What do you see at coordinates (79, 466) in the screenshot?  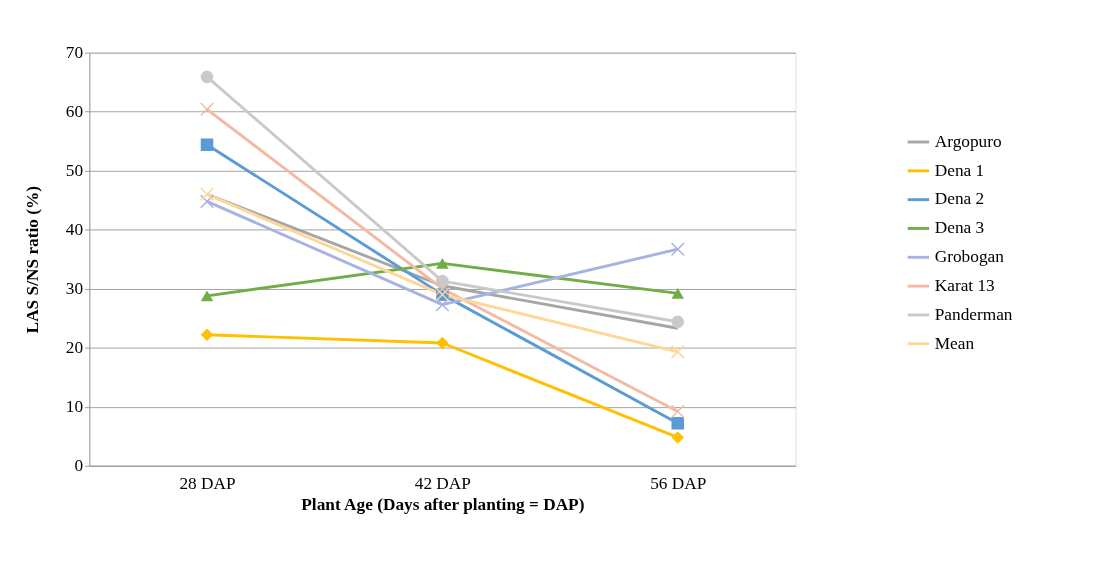 I see `y-tick-label: 0` at bounding box center [79, 466].